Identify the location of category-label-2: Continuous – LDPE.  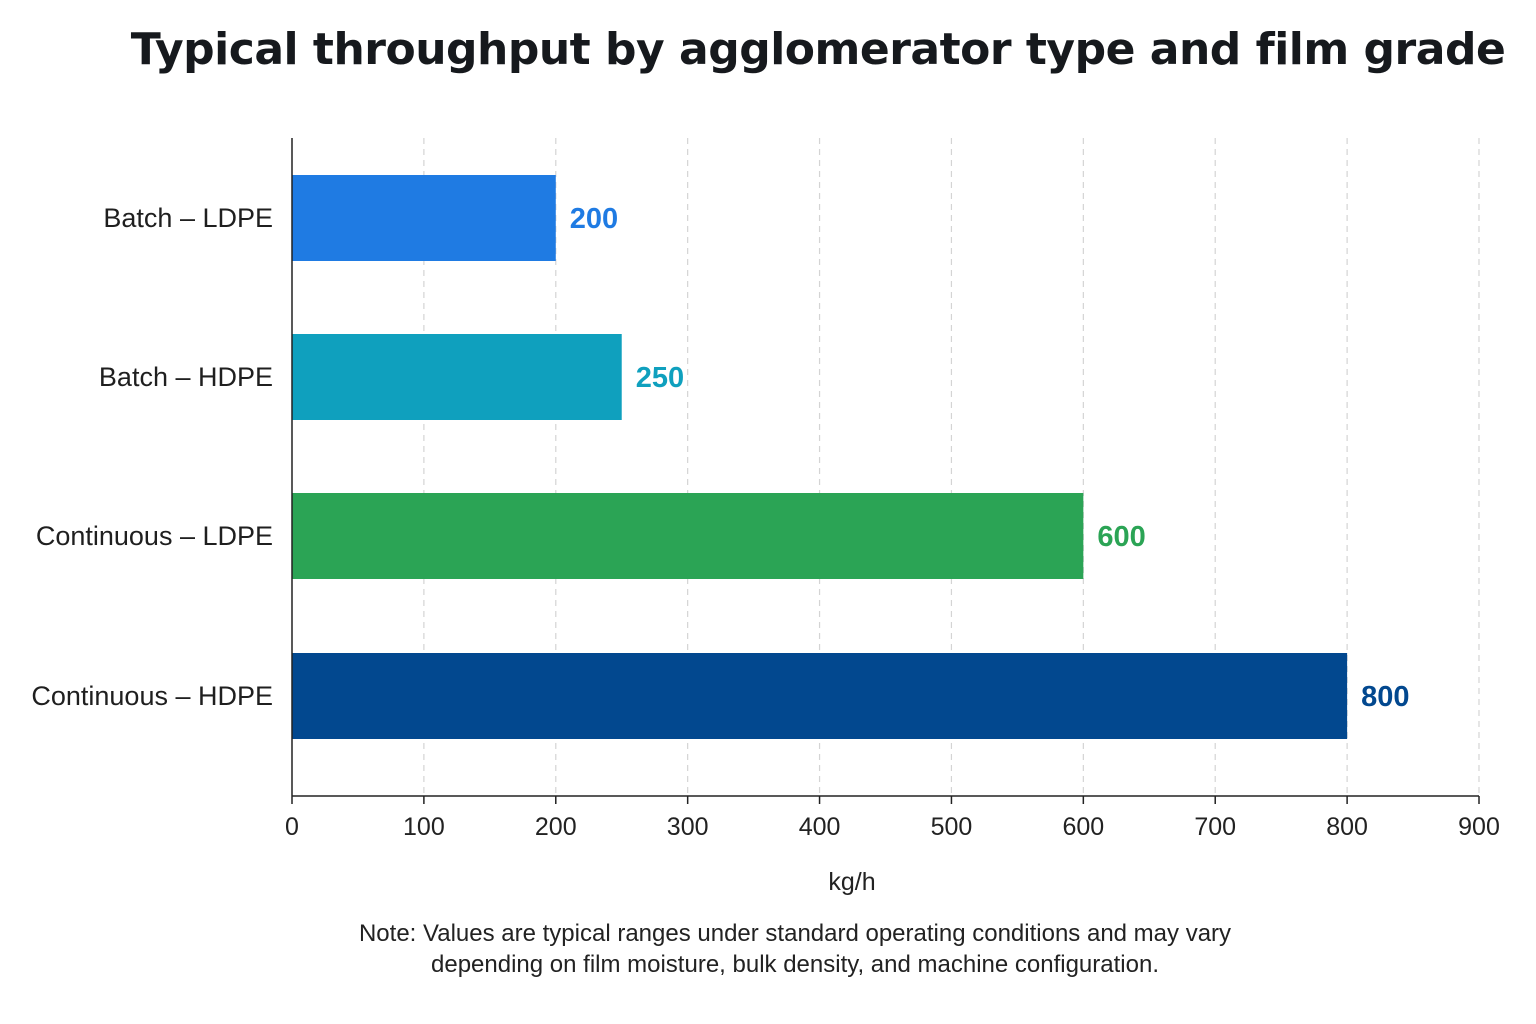
(154, 536).